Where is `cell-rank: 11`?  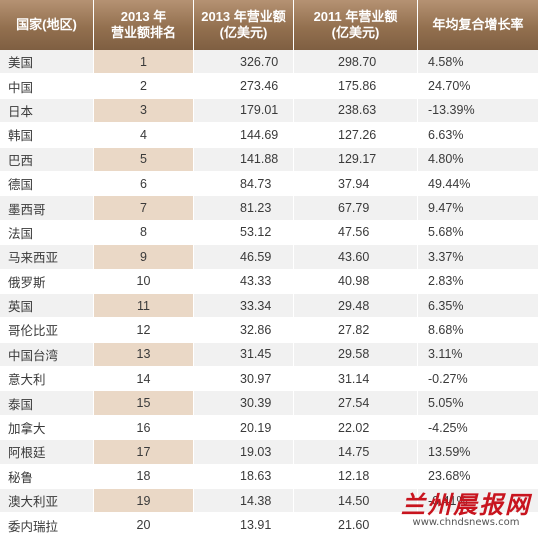 cell-rank: 11 is located at coordinates (144, 306).